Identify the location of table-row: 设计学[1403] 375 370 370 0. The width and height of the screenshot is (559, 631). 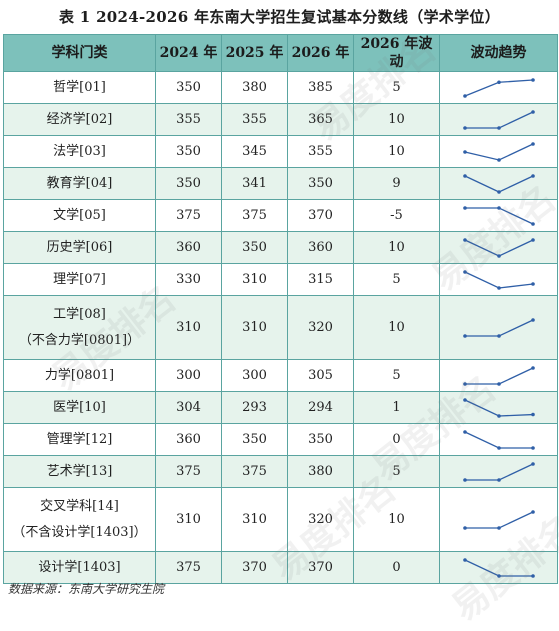
(280, 567).